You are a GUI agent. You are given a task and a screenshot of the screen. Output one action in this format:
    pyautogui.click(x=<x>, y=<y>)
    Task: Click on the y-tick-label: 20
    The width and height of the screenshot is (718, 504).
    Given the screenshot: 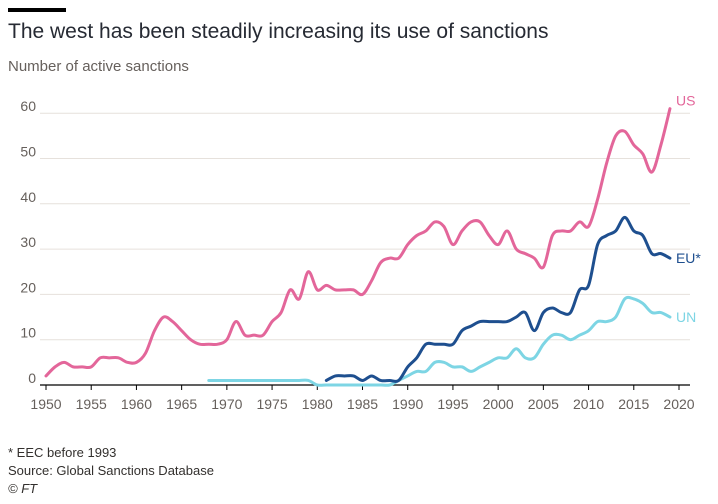 What is the action you would take?
    pyautogui.click(x=28, y=287)
    